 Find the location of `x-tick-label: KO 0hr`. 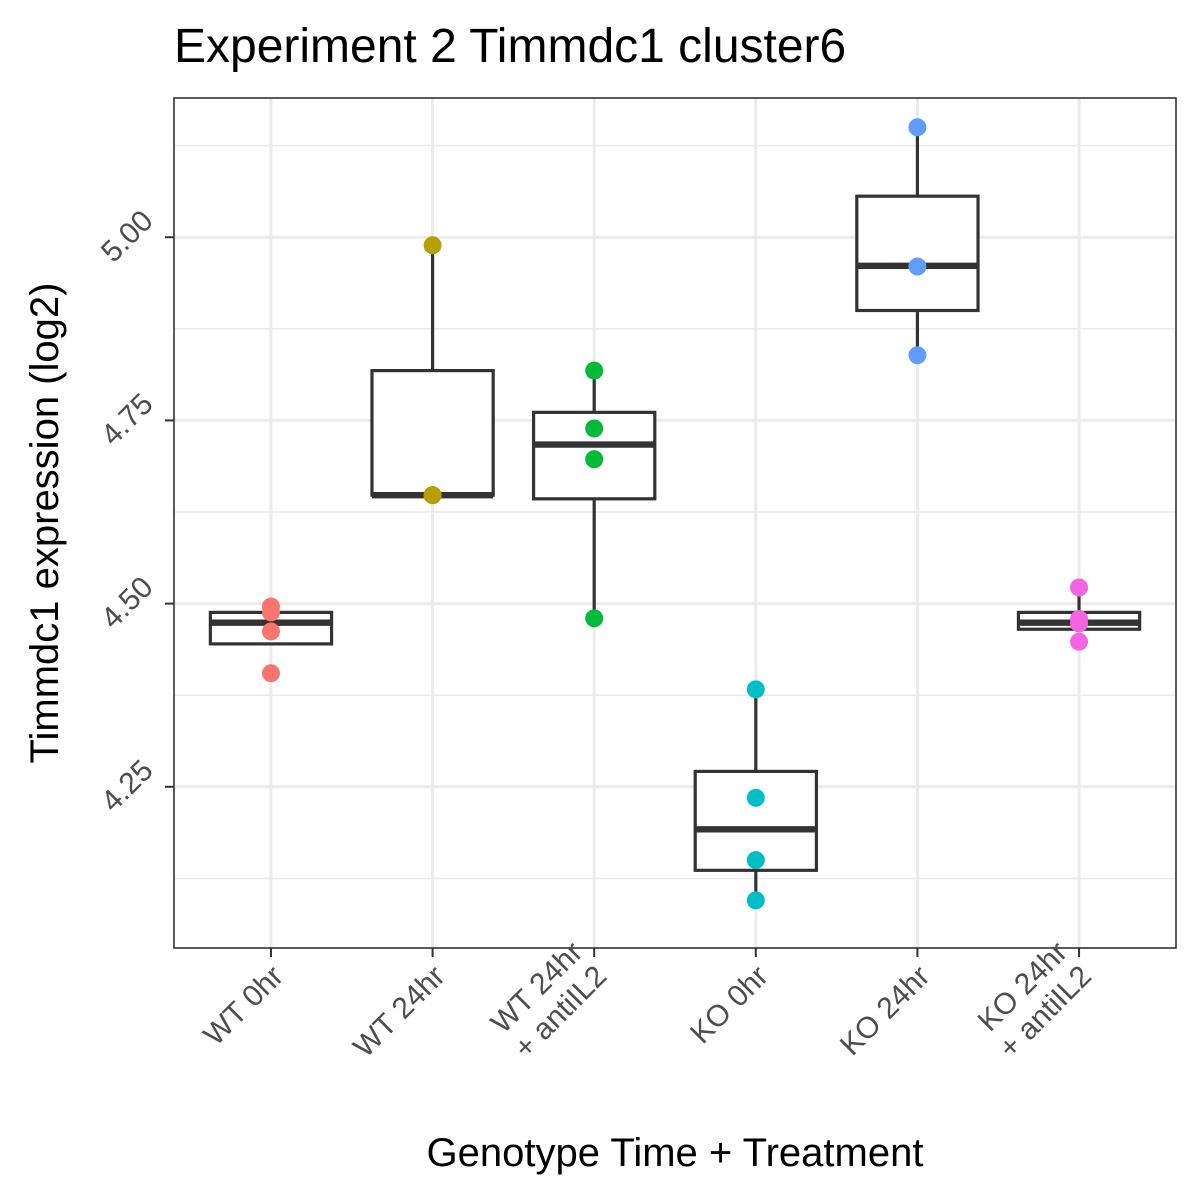

x-tick-label: KO 0hr is located at coordinates (729, 1005).